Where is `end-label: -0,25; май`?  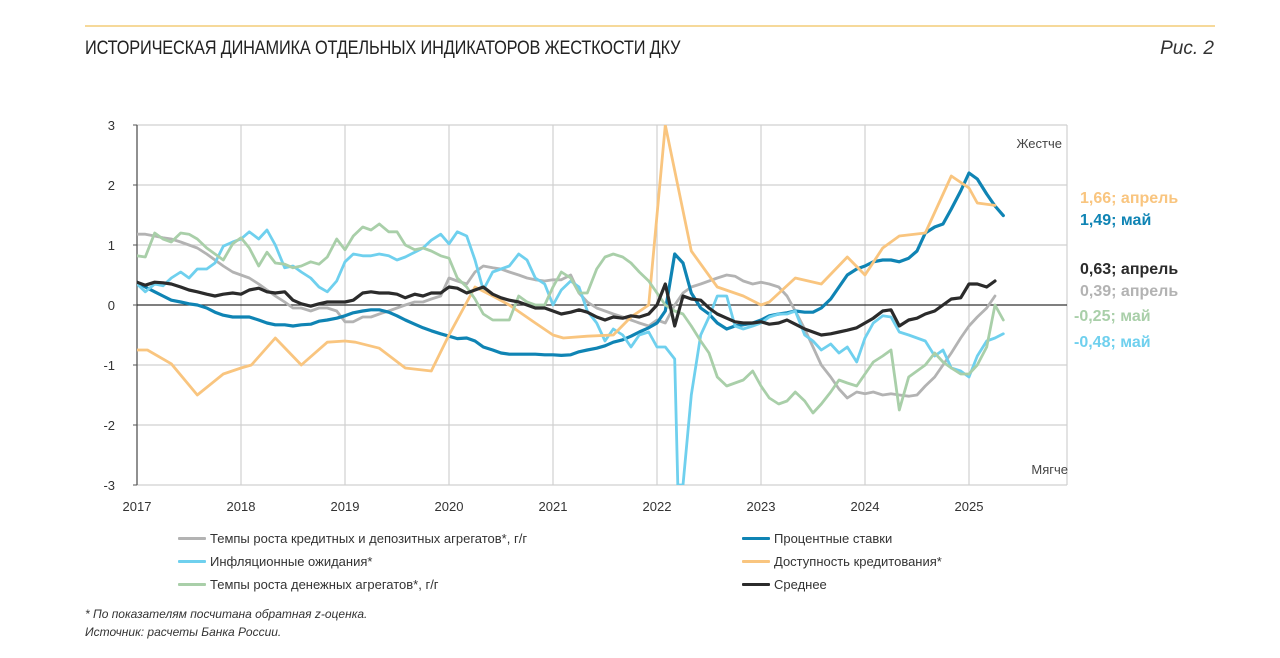 end-label: -0,25; май is located at coordinates (1112, 316).